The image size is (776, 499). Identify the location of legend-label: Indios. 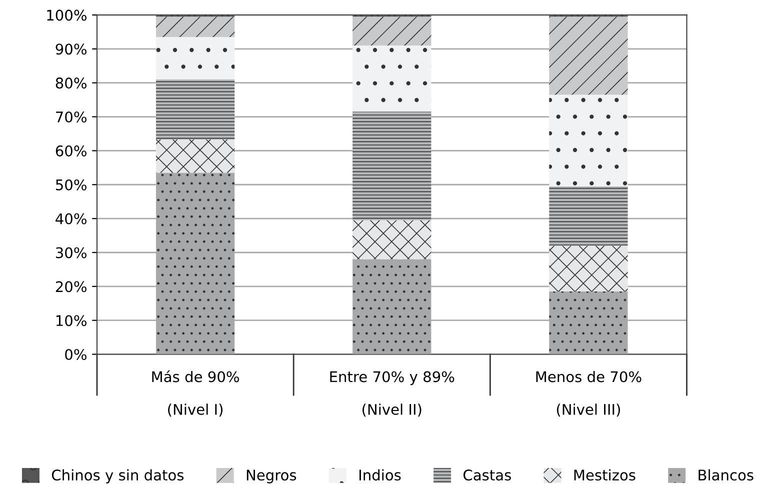
(380, 475).